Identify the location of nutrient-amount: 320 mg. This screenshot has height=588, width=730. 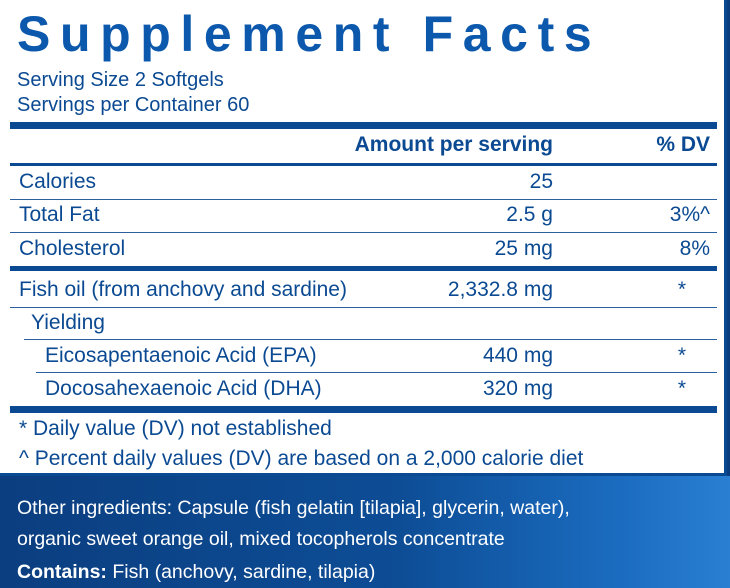
(517, 388).